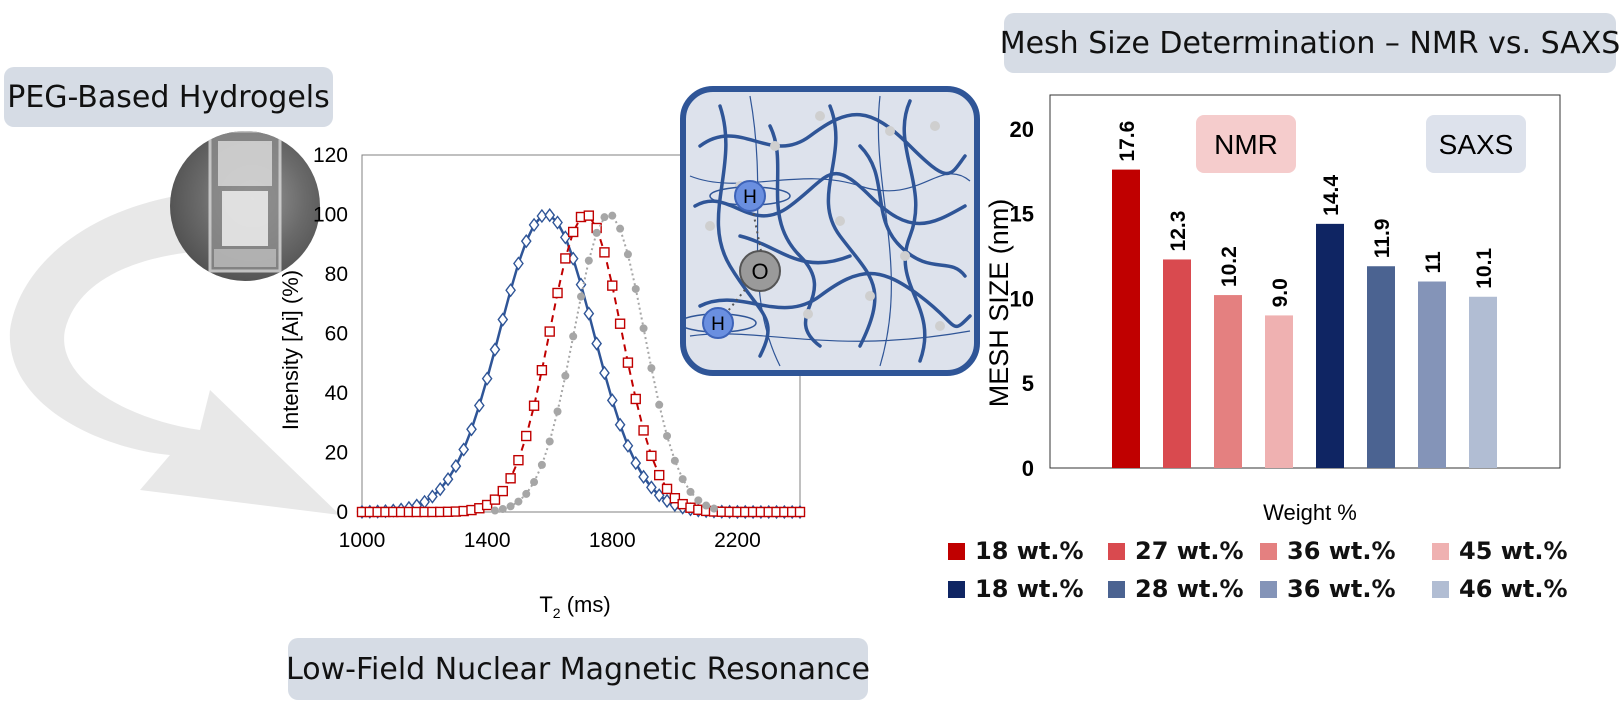 The width and height of the screenshot is (1620, 706). Describe the element at coordinates (336, 393) in the screenshot. I see `y-tick-label: 40` at that location.